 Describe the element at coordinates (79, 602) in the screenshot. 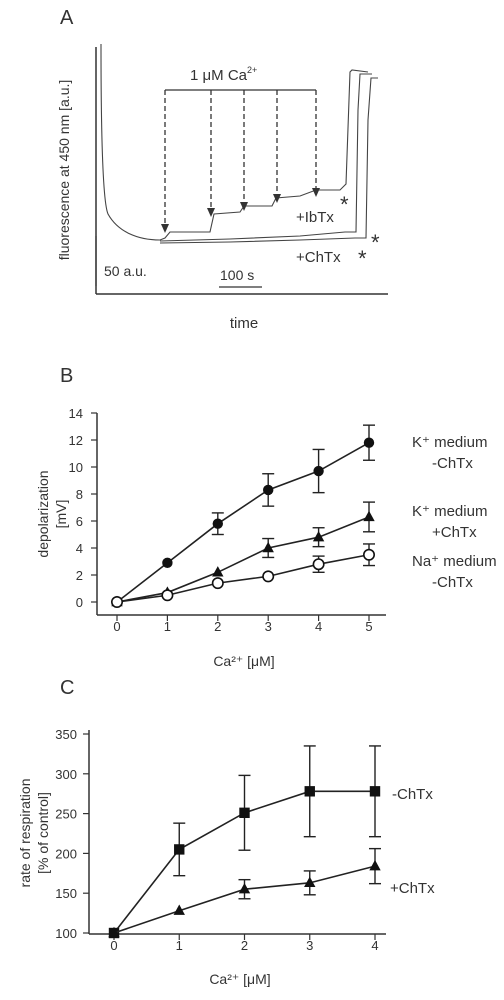

I see `y-tick-label: 0` at that location.